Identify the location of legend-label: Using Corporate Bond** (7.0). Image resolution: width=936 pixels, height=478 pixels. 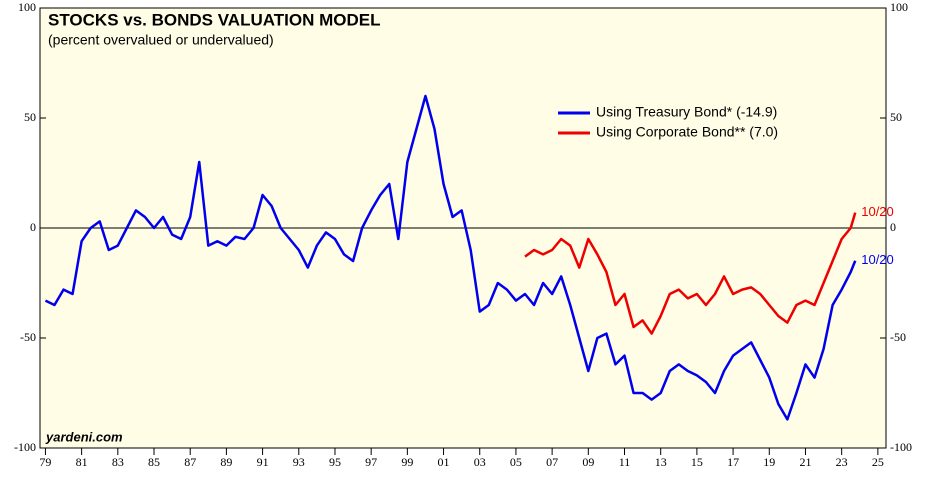
(687, 132).